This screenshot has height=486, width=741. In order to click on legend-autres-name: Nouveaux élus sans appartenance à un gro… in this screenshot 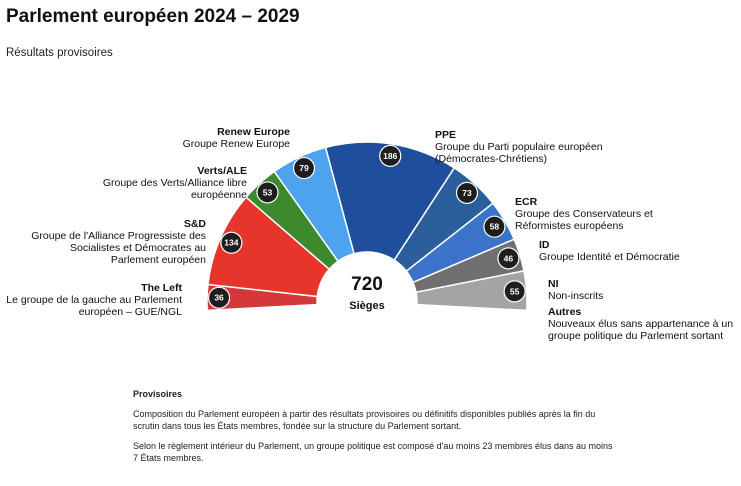, I will do `click(641, 330)`.